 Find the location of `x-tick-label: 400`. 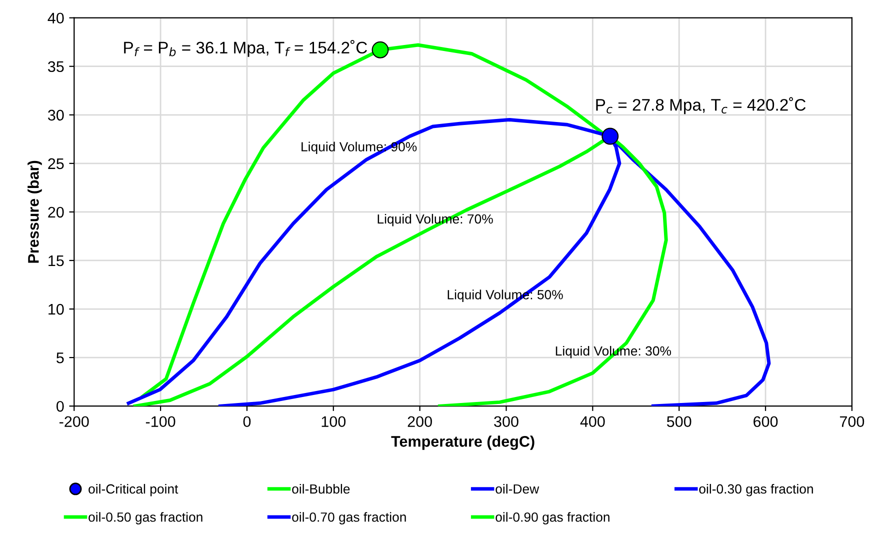

x-tick-label: 400 is located at coordinates (592, 422).